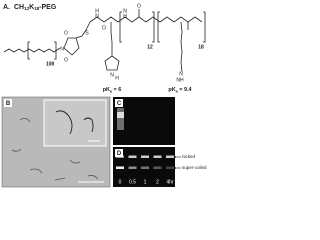 Image resolution: width=320 pixels, height=240 pixels. I want to click on panel-title: A. CH12K18-PEG, so click(30, 7).